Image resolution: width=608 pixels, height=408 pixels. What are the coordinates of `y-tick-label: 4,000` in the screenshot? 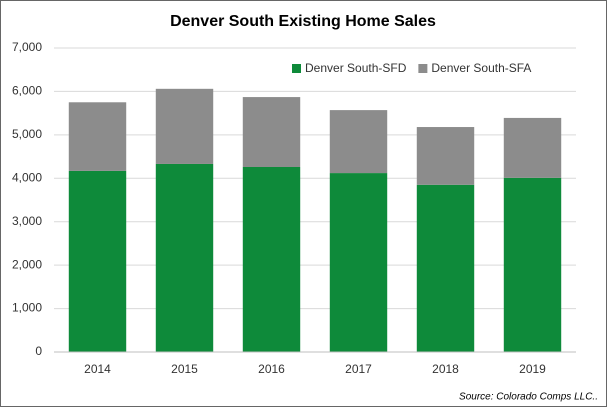 It's located at (27, 177).